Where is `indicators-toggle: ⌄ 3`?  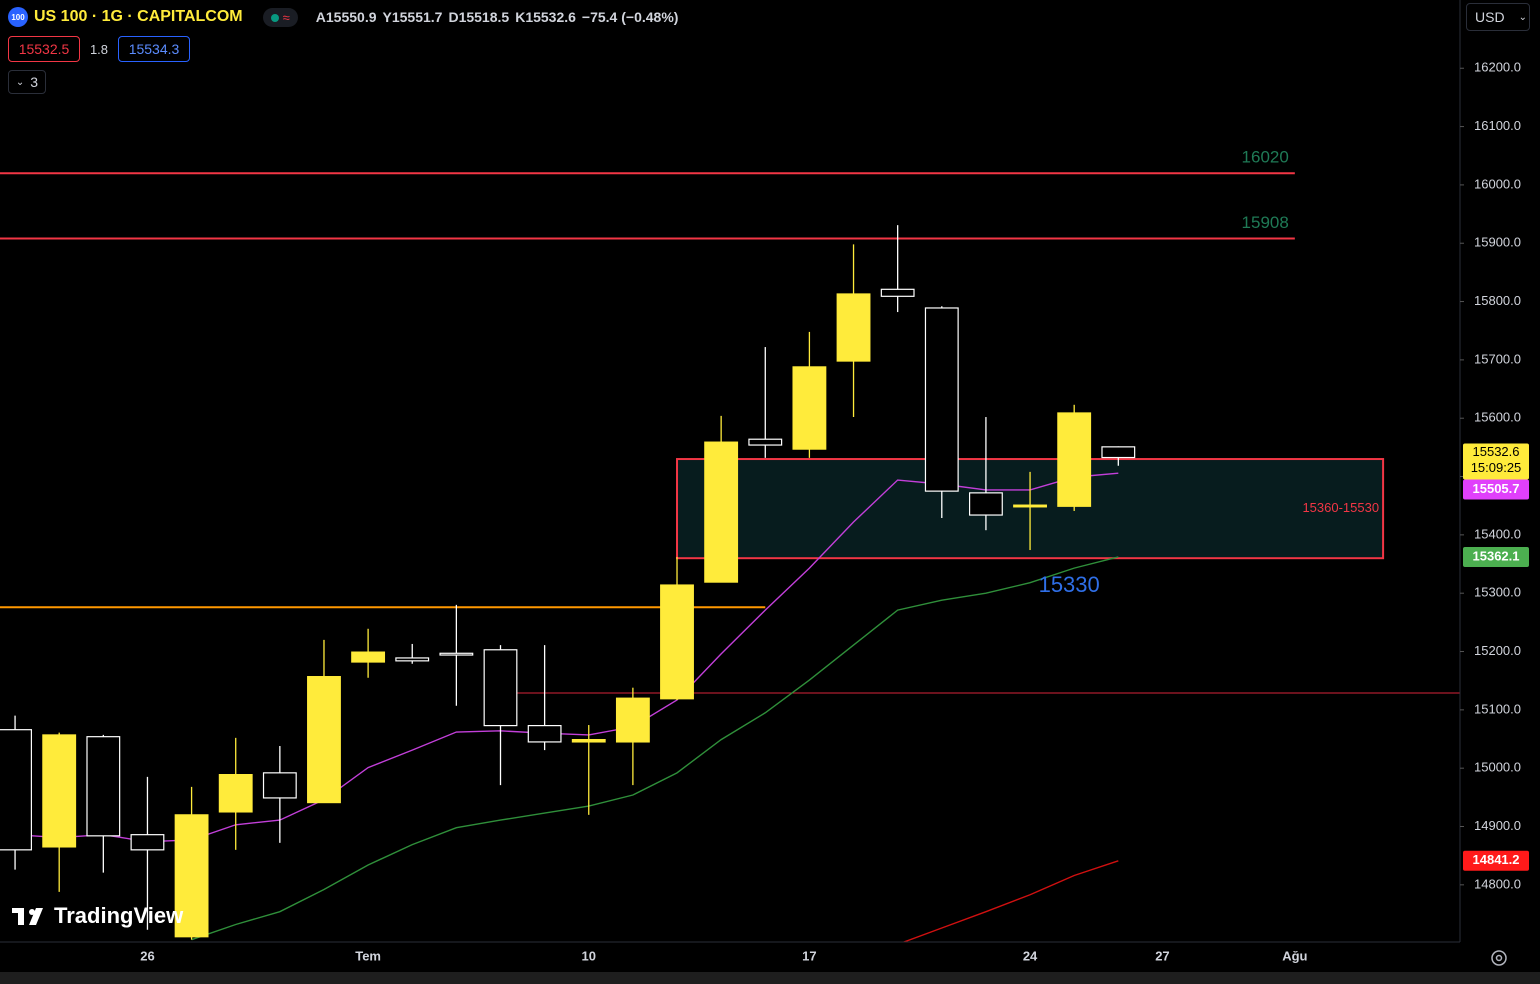
indicators-toggle: ⌄ 3 is located at coordinates (27, 82).